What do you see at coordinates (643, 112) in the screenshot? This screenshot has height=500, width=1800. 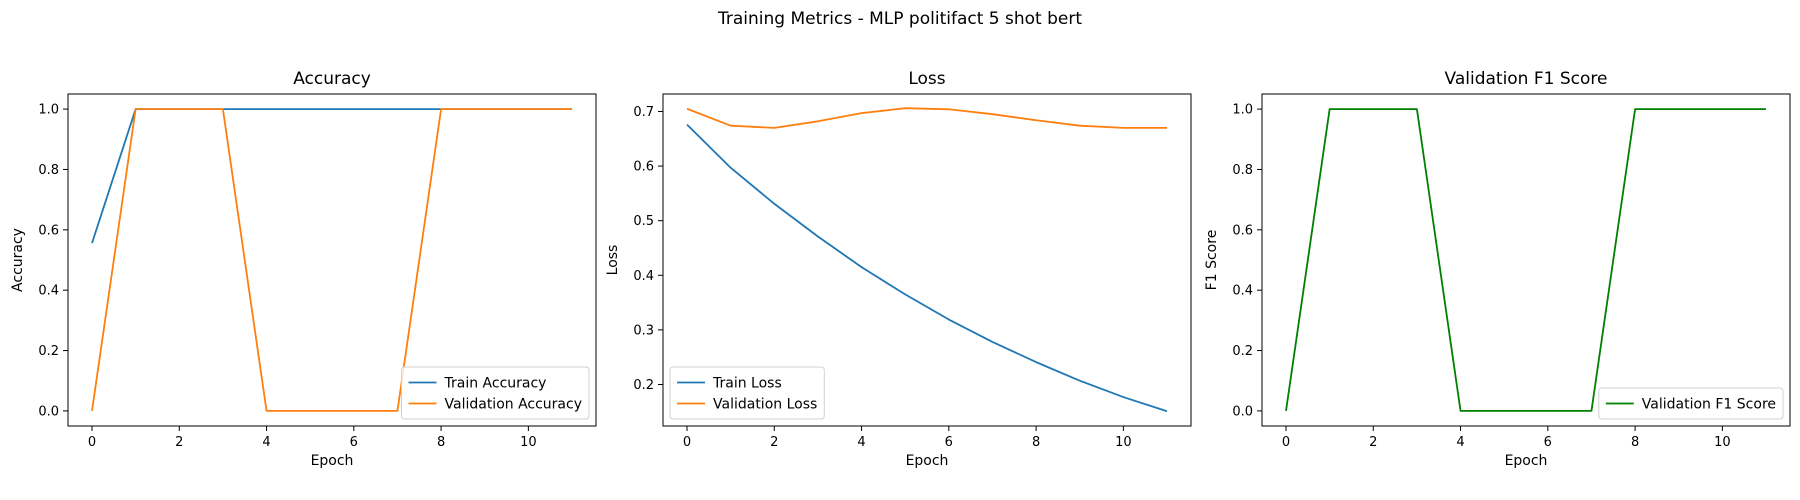 I see `y-tick-label: 0.7` at bounding box center [643, 112].